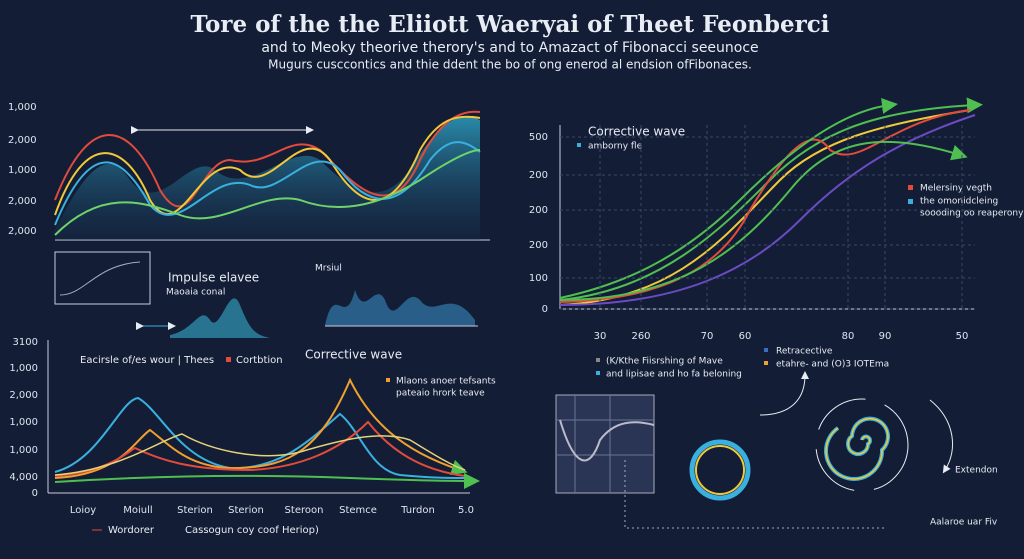 This screenshot has width=1024, height=559. I want to click on spiral-label: Extendon, so click(976, 471).